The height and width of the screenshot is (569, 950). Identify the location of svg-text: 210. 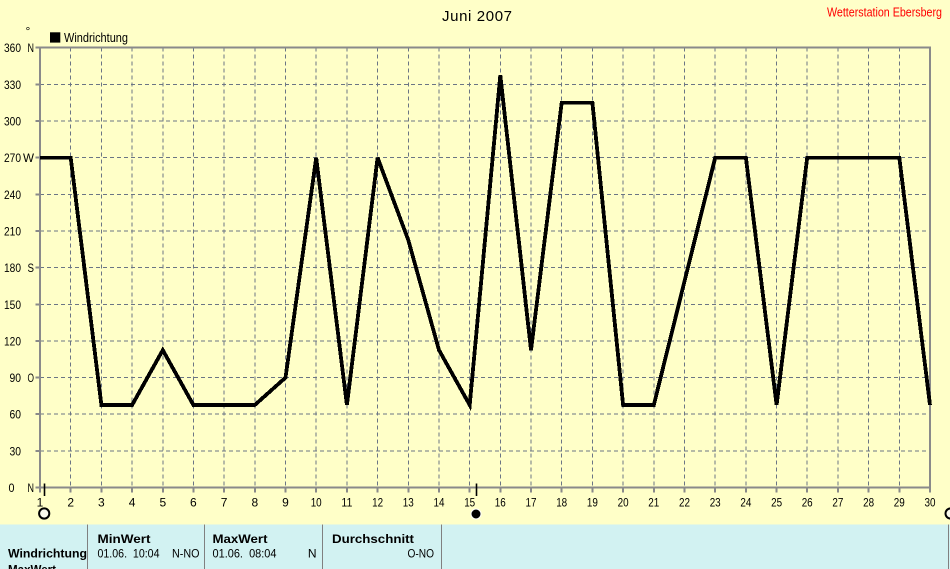
(12, 232).